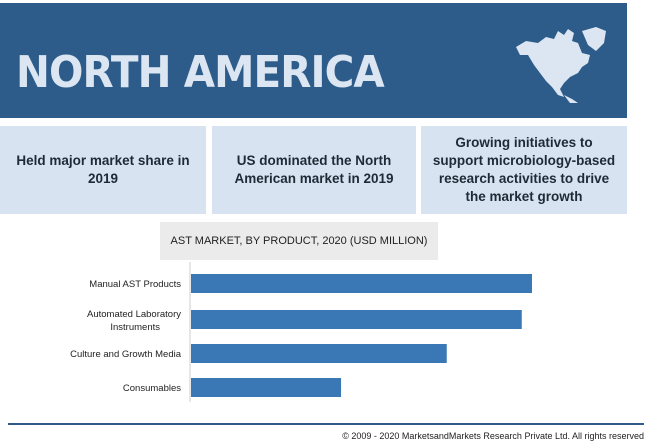 This screenshot has width=650, height=447. Describe the element at coordinates (103, 170) in the screenshot. I see `highlight-market-share: Held major market share in 2019` at that location.